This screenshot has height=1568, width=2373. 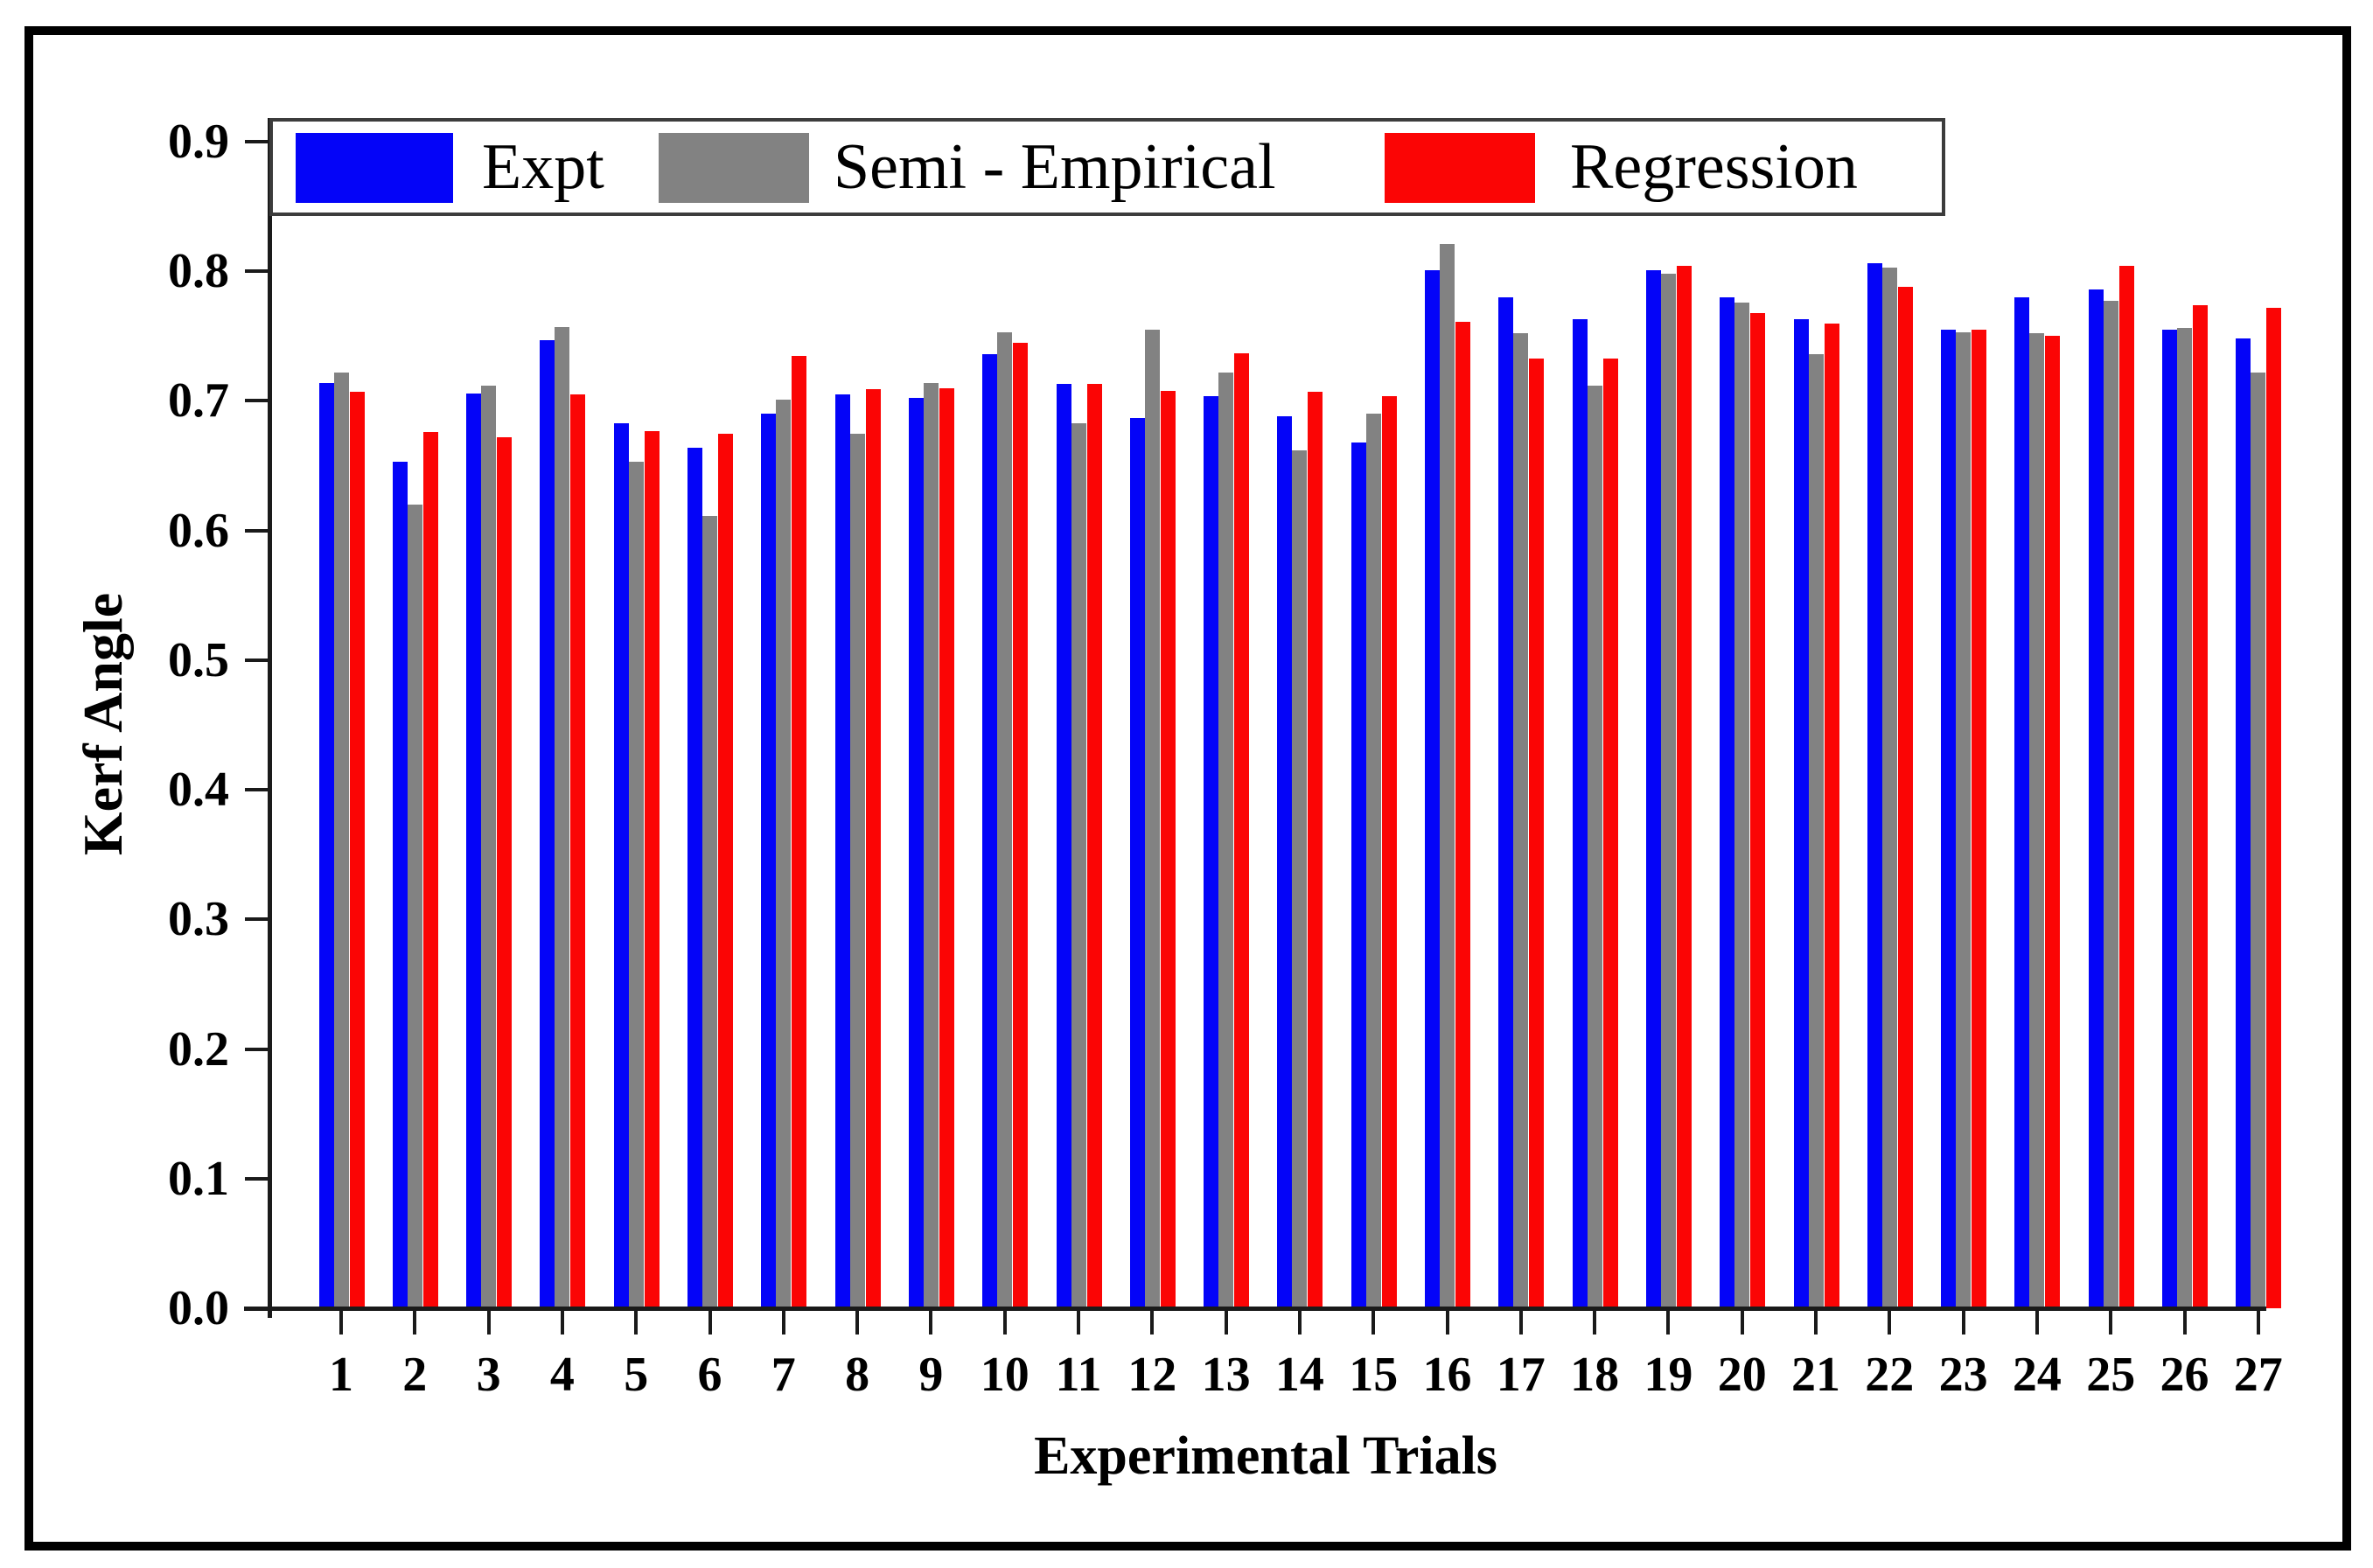 I want to click on x-tick-label: 8, so click(x=857, y=1375).